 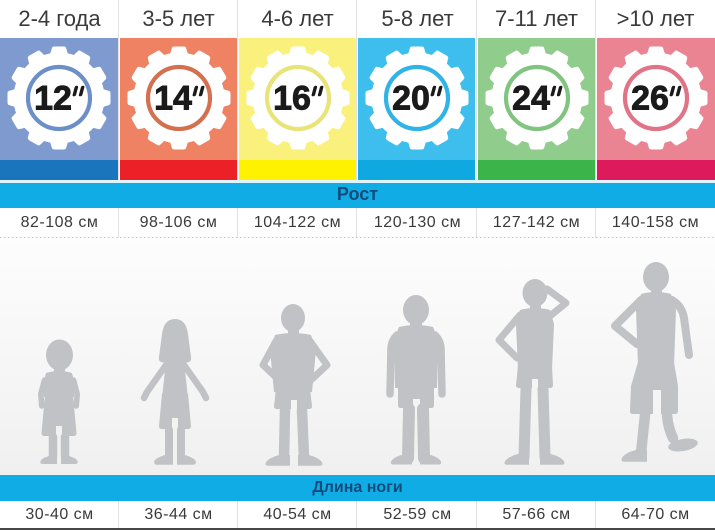 What do you see at coordinates (650, 99) in the screenshot?
I see `svg-text: 26` at bounding box center [650, 99].